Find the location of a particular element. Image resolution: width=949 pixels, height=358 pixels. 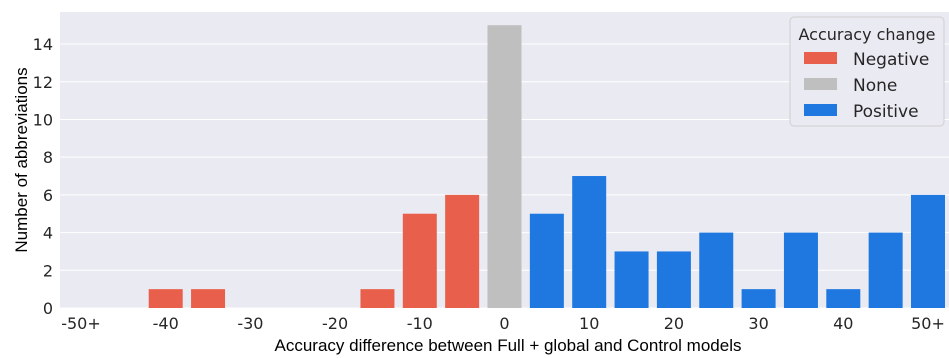

legend-swatch-positive is located at coordinates (820, 110).